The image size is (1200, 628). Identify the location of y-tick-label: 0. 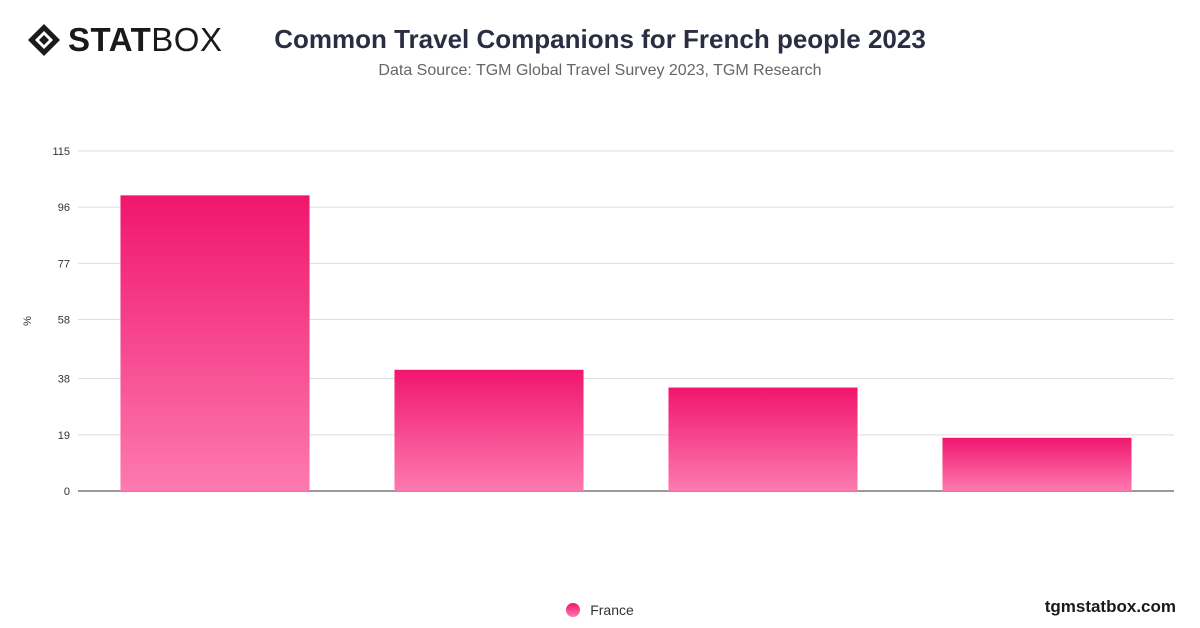
(67, 492).